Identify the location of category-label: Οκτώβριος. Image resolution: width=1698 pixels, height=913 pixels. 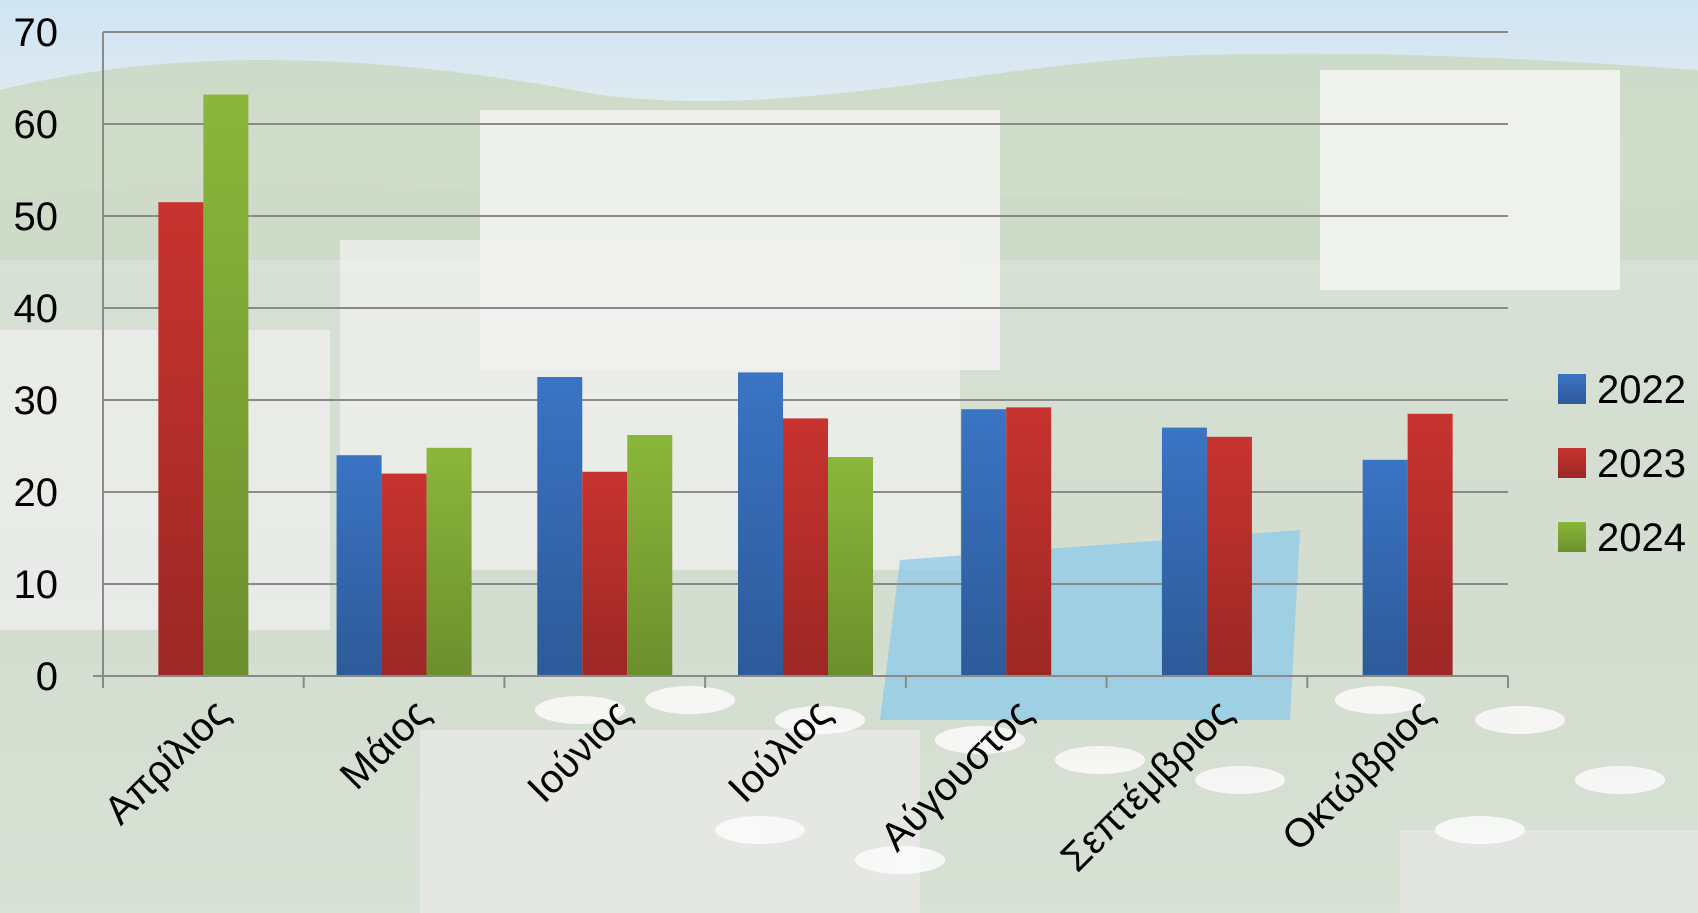
(1358, 775).